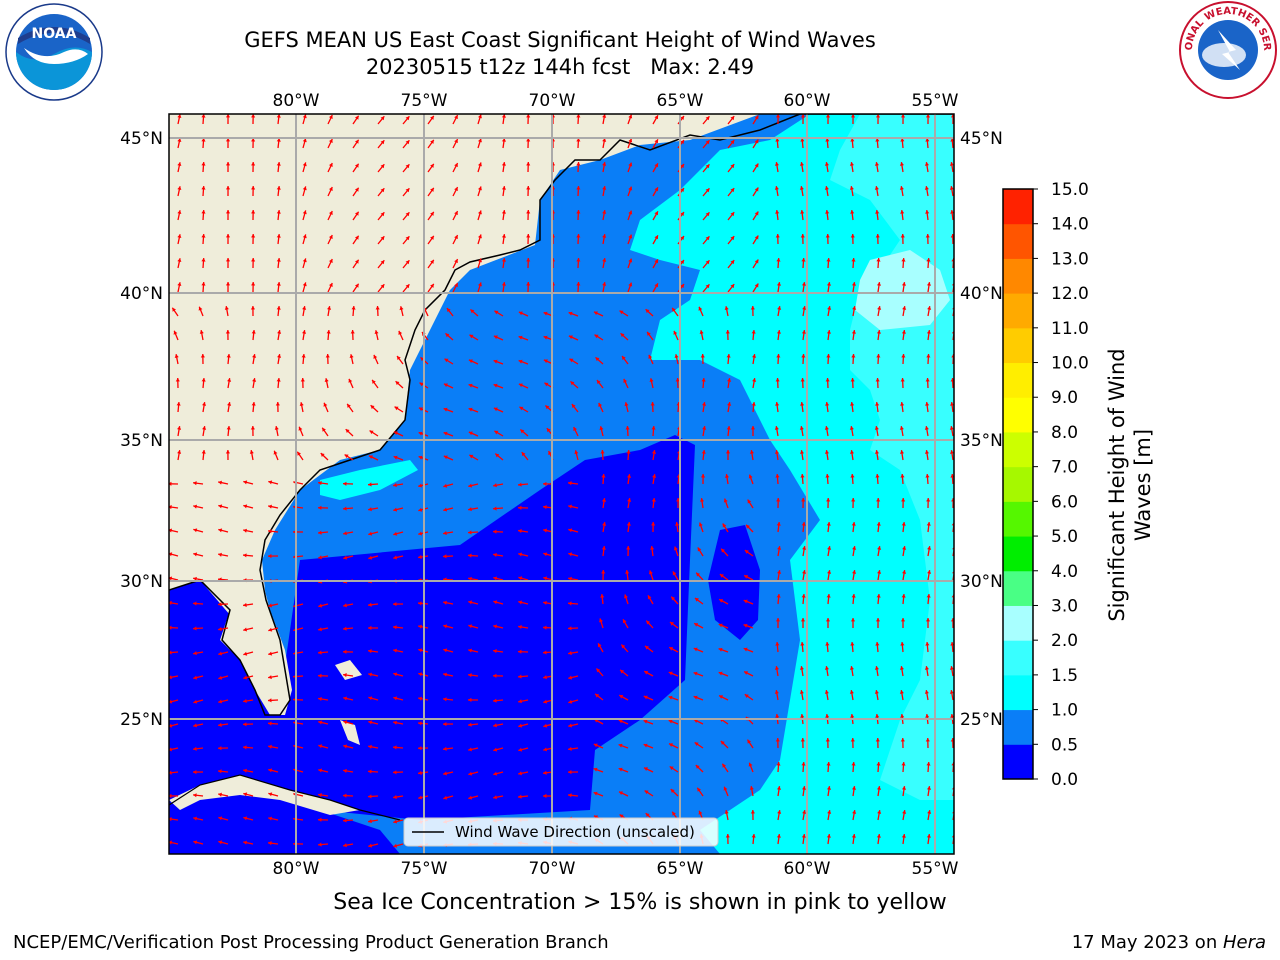  What do you see at coordinates (1070, 329) in the screenshot?
I see `colorbar-tick-label: 11.0` at bounding box center [1070, 329].